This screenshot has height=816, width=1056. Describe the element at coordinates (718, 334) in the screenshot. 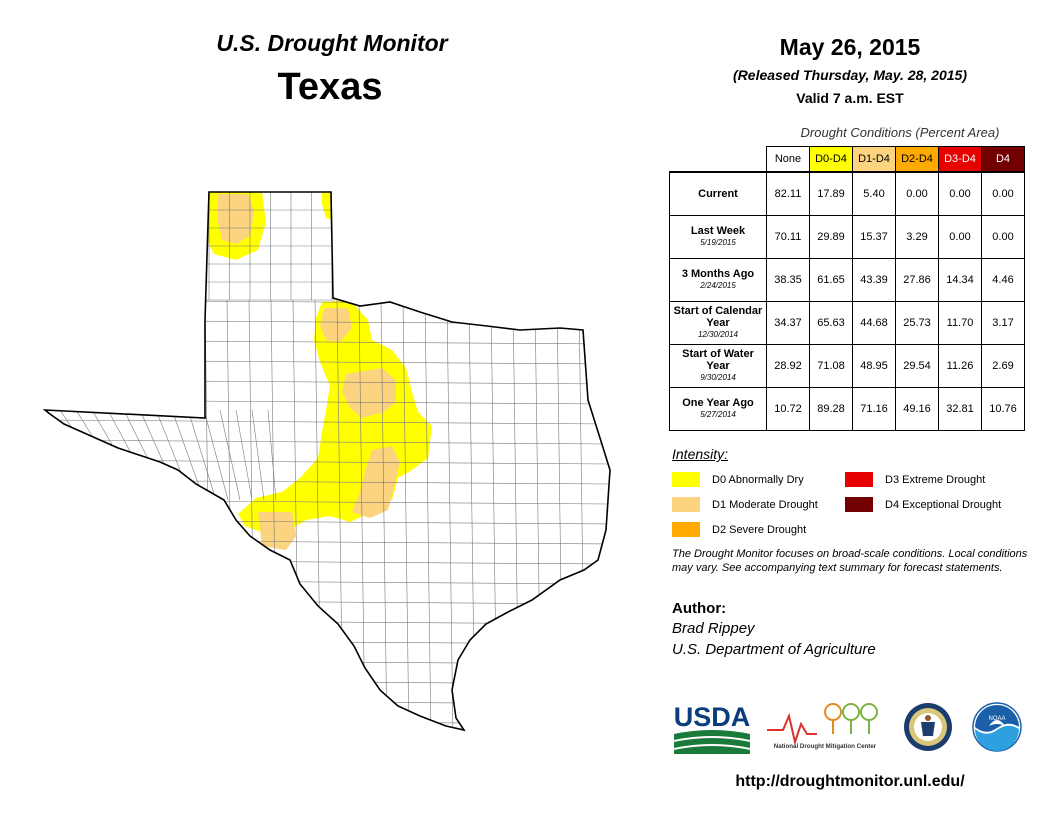

I see `row-date: 12/30/2014` at that location.